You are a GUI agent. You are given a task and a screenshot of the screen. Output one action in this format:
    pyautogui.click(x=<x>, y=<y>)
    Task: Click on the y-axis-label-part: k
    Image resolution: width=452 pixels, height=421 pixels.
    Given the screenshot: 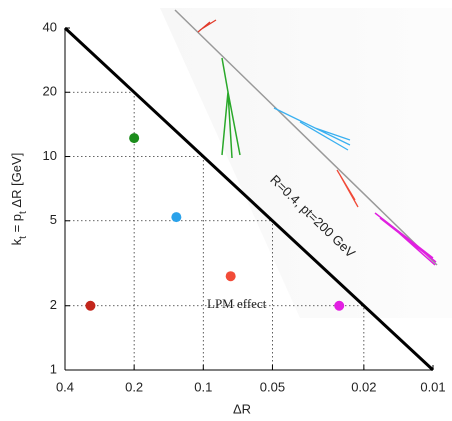 What is the action you would take?
    pyautogui.click(x=16, y=241)
    